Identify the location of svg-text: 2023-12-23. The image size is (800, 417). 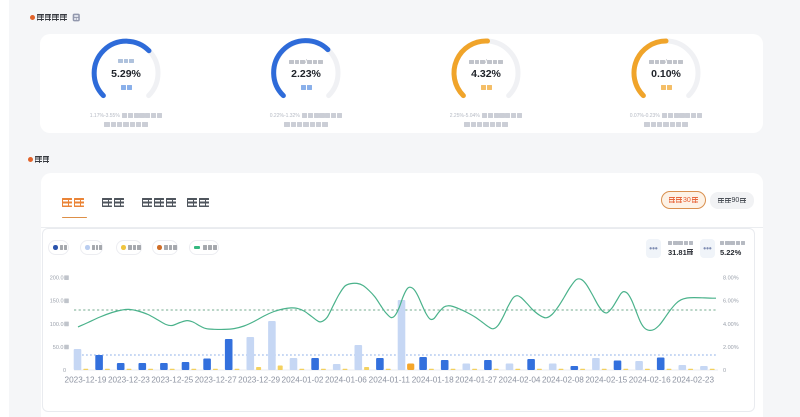
(129, 380).